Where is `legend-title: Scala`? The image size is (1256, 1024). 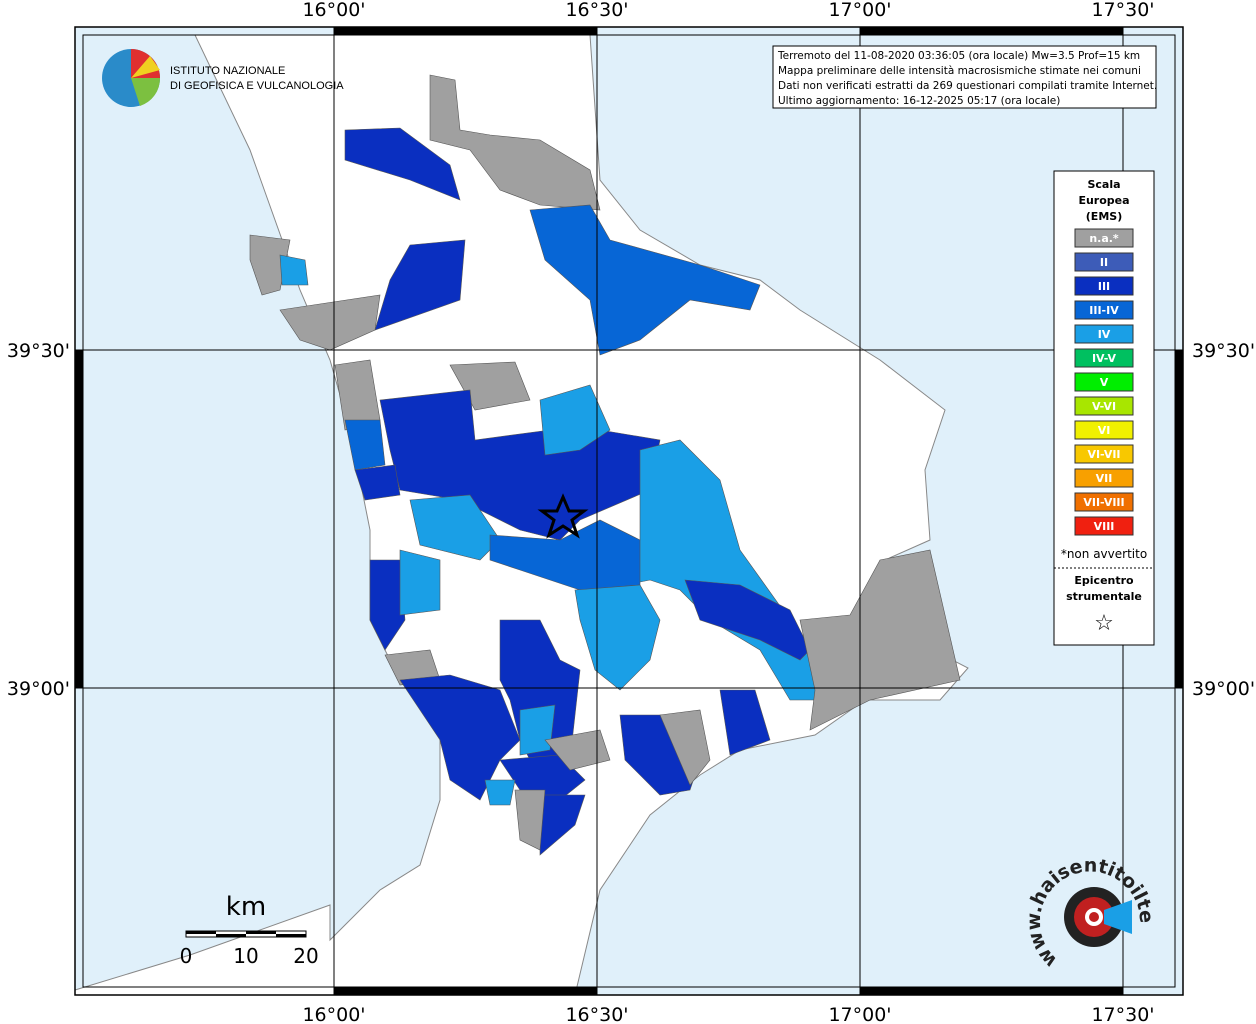
legend-title: Scala is located at coordinates (1103, 184).